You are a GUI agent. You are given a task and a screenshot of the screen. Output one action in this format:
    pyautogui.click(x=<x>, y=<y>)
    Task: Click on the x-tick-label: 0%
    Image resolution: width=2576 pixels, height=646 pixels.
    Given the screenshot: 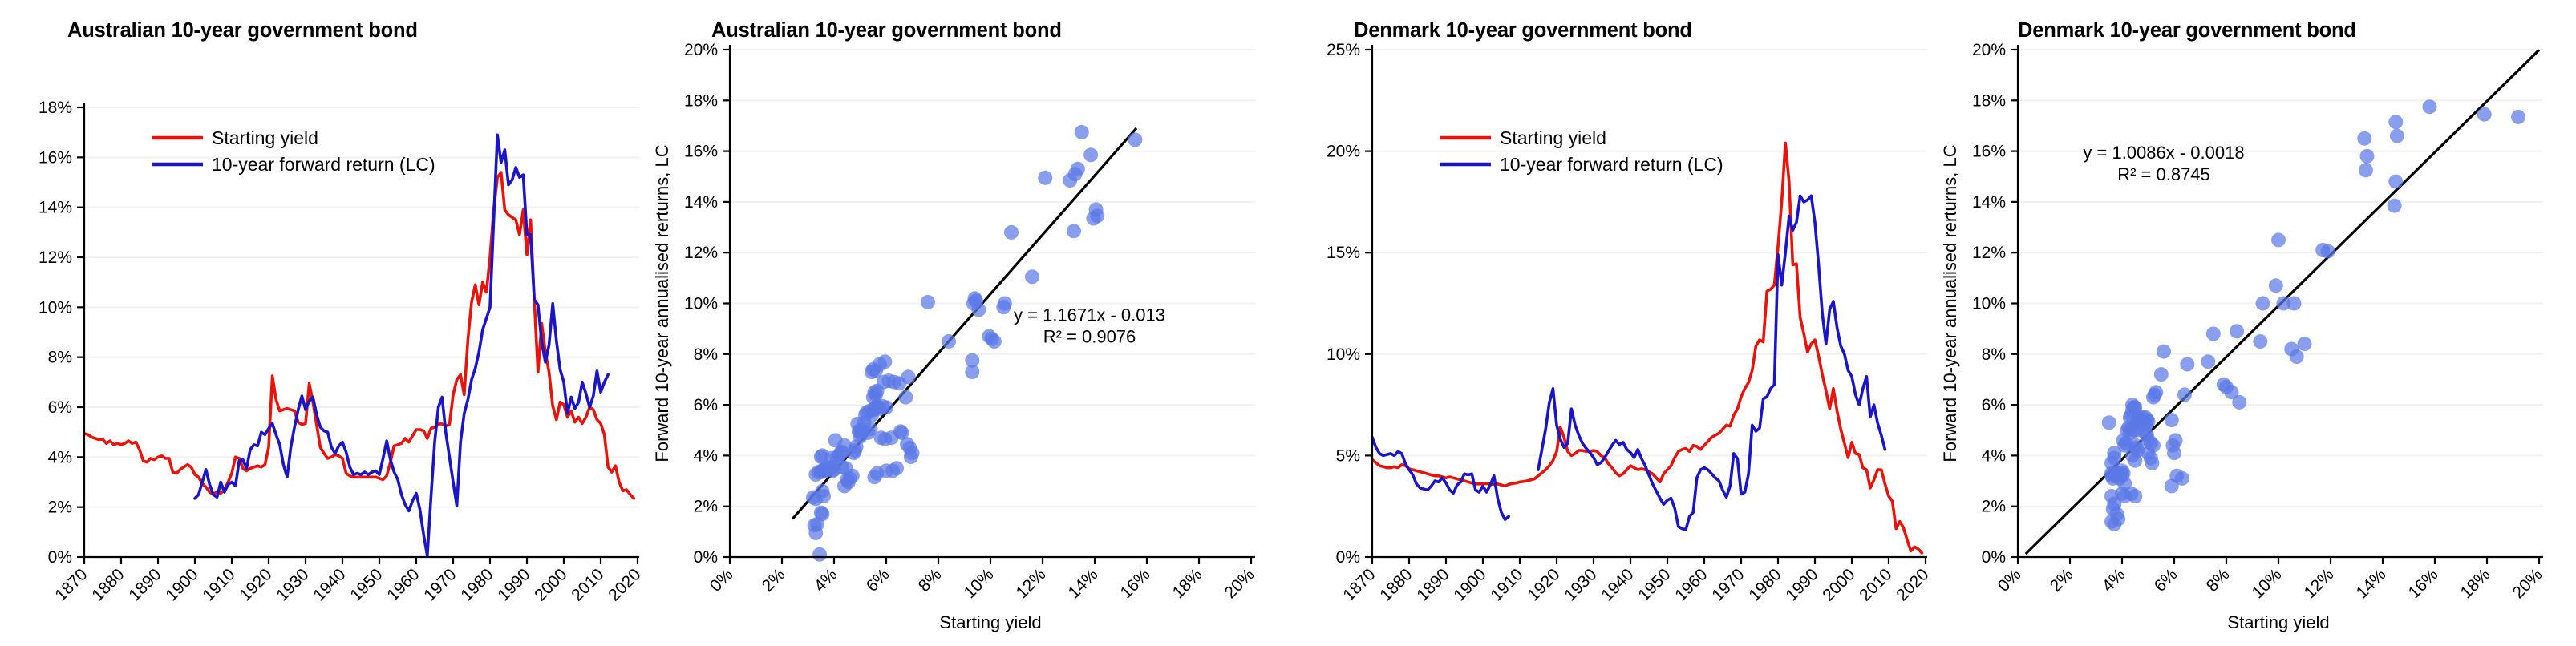 What is the action you would take?
    pyautogui.click(x=722, y=580)
    